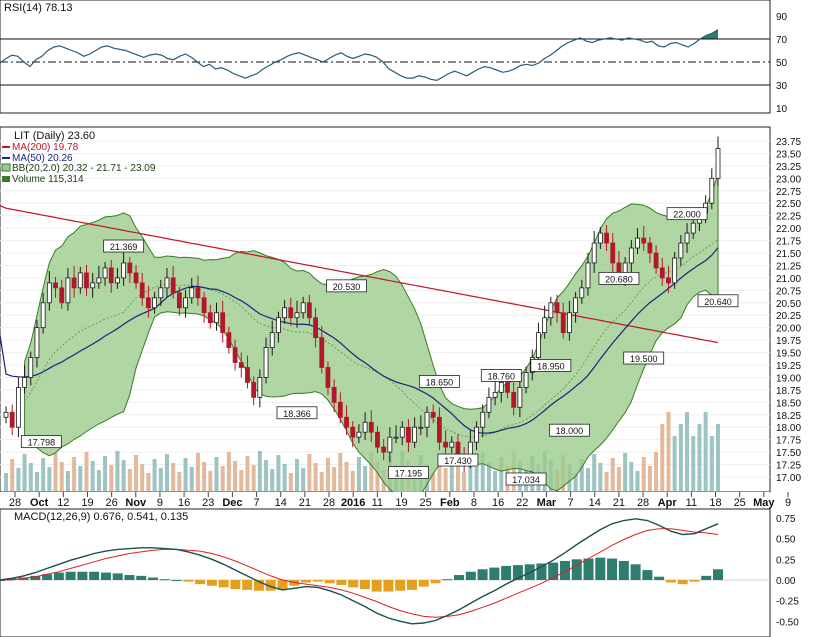 The width and height of the screenshot is (832, 637). What do you see at coordinates (788, 403) in the screenshot?
I see `price-tick-label: 18.50` at bounding box center [788, 403].